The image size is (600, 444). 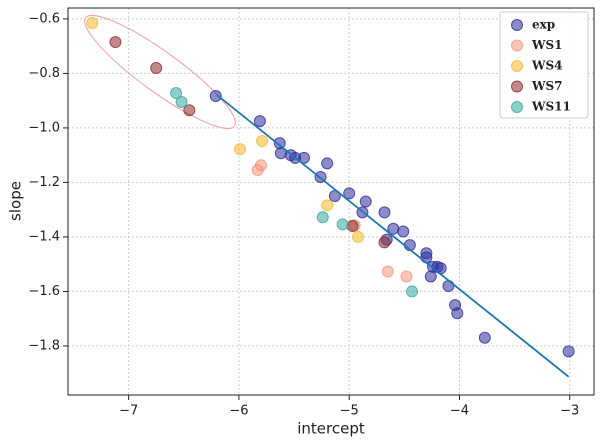 What do you see at coordinates (547, 86) in the screenshot?
I see `legend-label: WS7` at bounding box center [547, 86].